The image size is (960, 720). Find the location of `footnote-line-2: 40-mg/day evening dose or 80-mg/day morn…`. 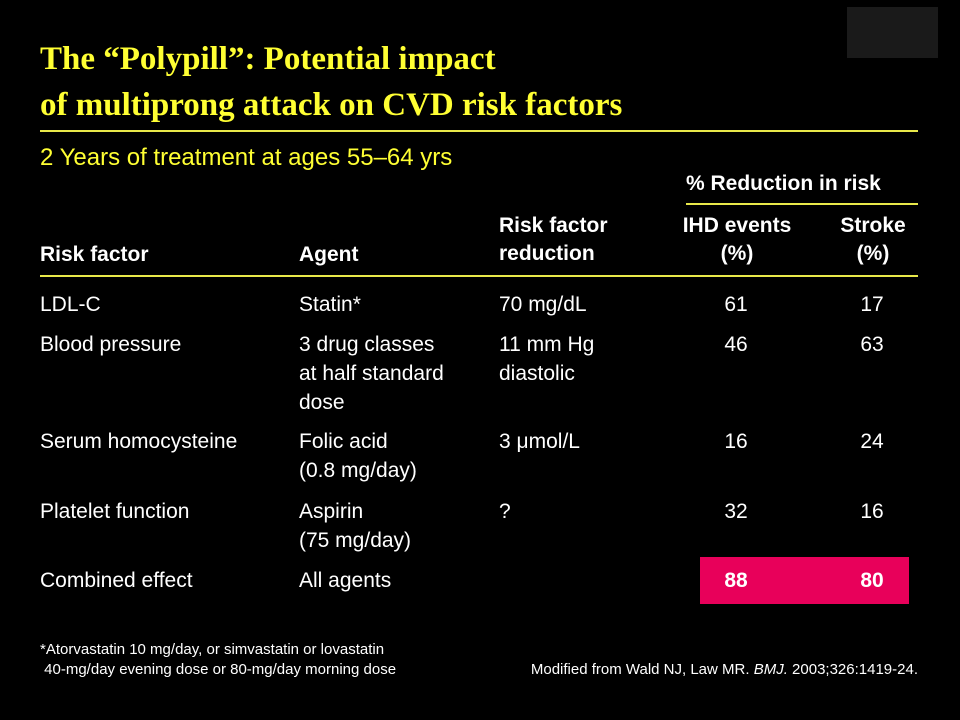

footnote-line-2: 40-mg/day evening dose or 80-mg/day morn… is located at coordinates (218, 669).